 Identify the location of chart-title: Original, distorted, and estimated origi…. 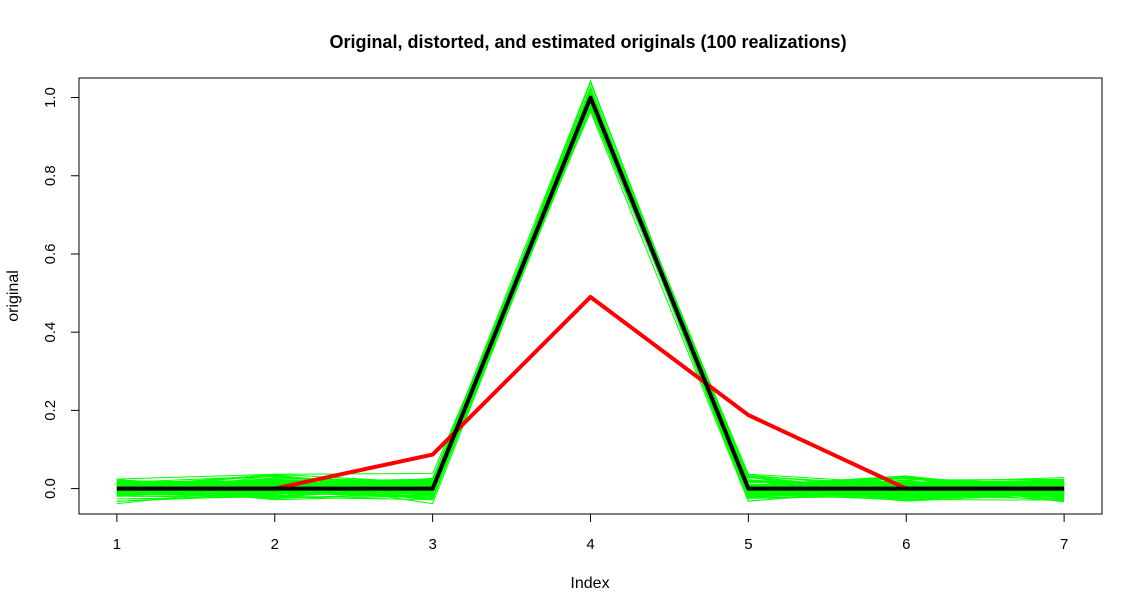
(587, 42).